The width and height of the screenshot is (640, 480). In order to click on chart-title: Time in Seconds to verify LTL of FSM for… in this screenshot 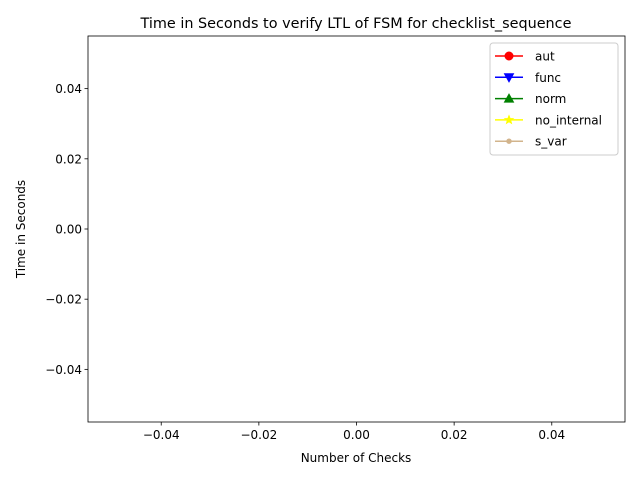, I will do `click(356, 24)`.